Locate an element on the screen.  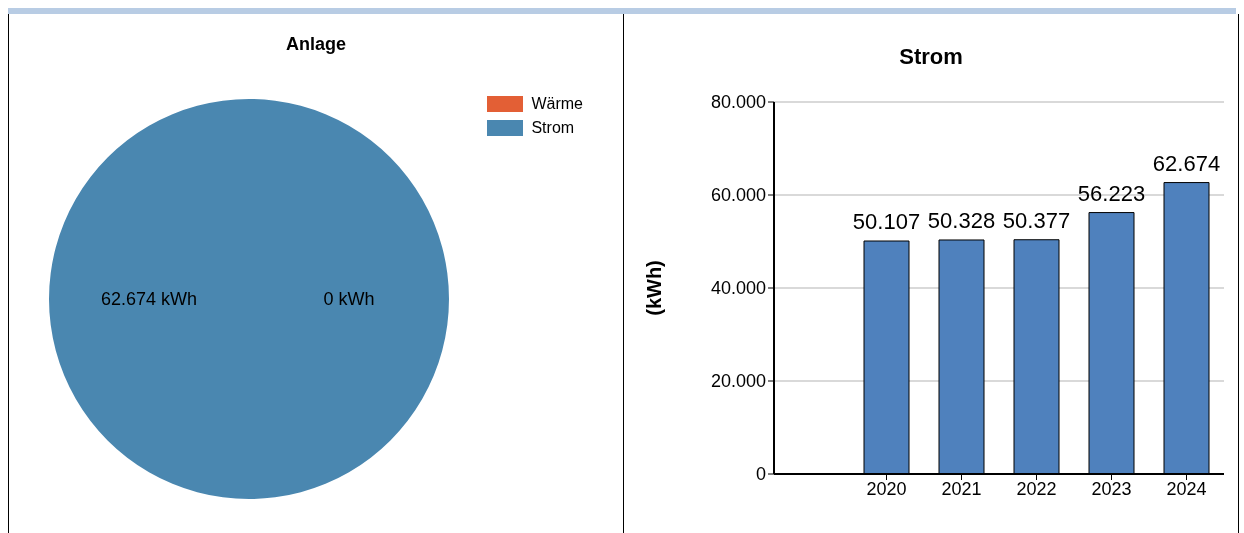
x-tick-label: 2024 is located at coordinates (1186, 488).